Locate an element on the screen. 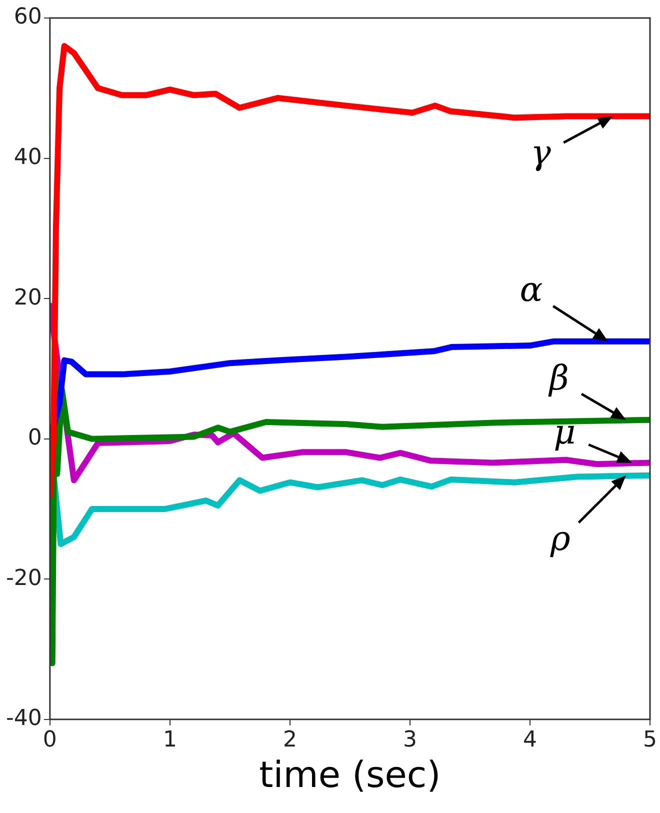  y-tick-label: -20 is located at coordinates (24, 578).